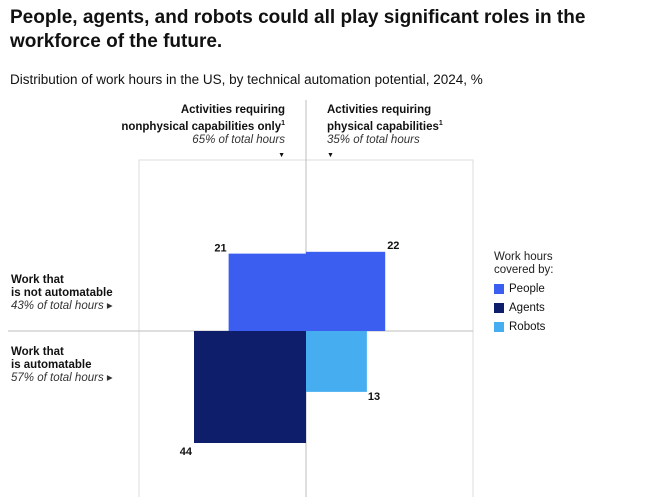 Image resolution: width=671 pixels, height=497 pixels. Describe the element at coordinates (51, 365) in the screenshot. I see `row-header-line2: is automatable` at that location.